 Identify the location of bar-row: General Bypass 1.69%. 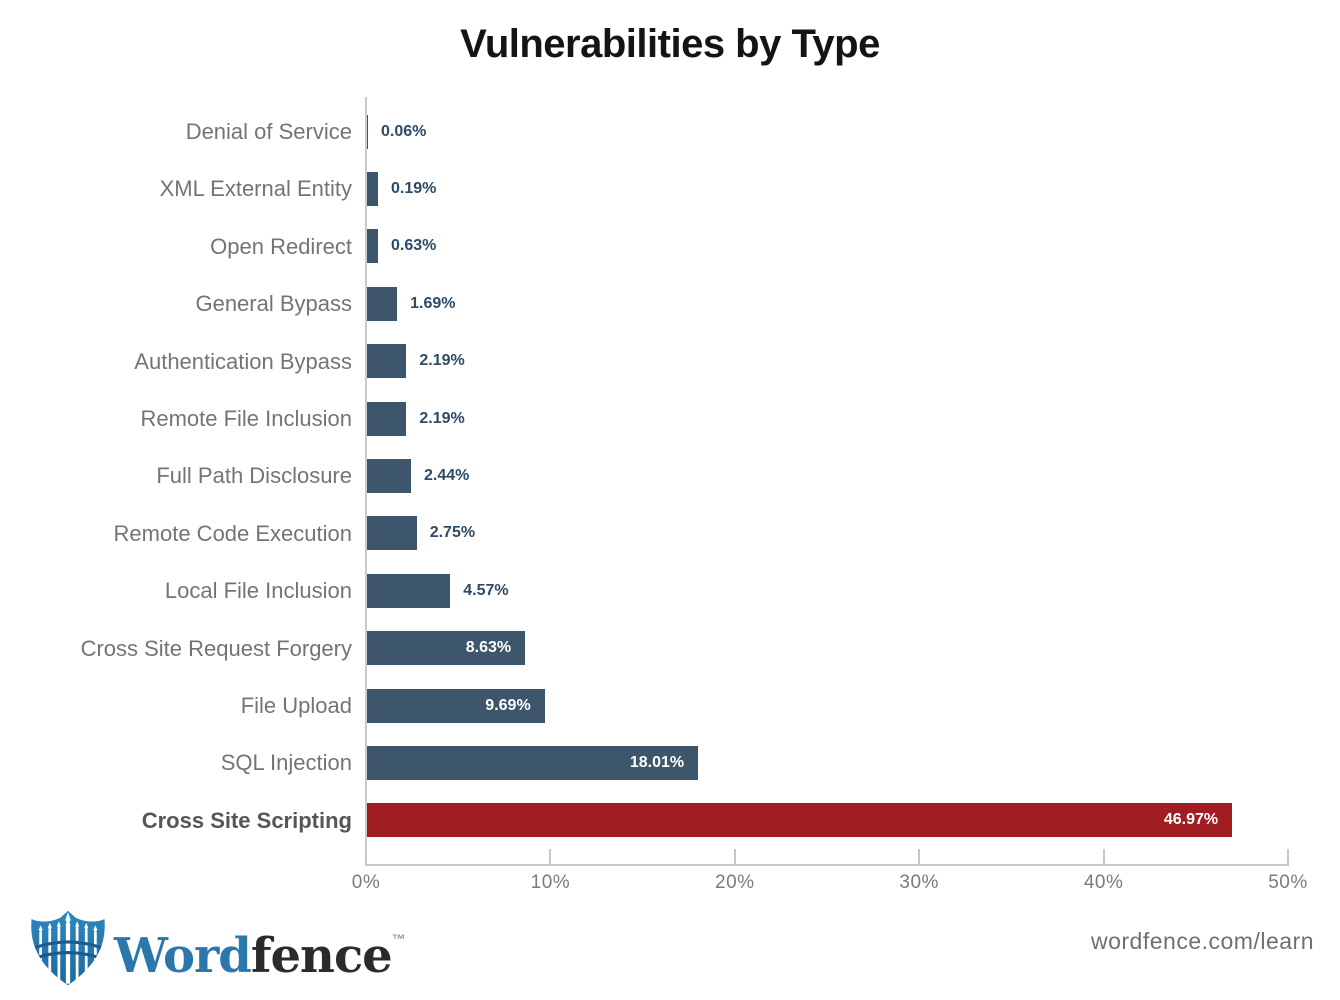
(670, 303).